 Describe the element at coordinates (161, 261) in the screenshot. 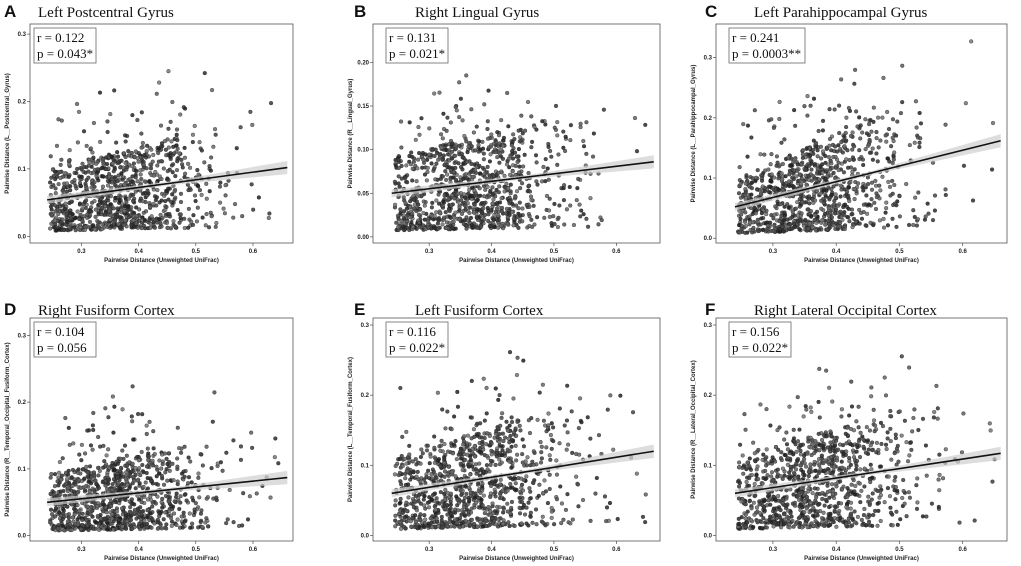

I see `x-axis-label: Pairwise Distance (Unweighted UniFrac)` at that location.